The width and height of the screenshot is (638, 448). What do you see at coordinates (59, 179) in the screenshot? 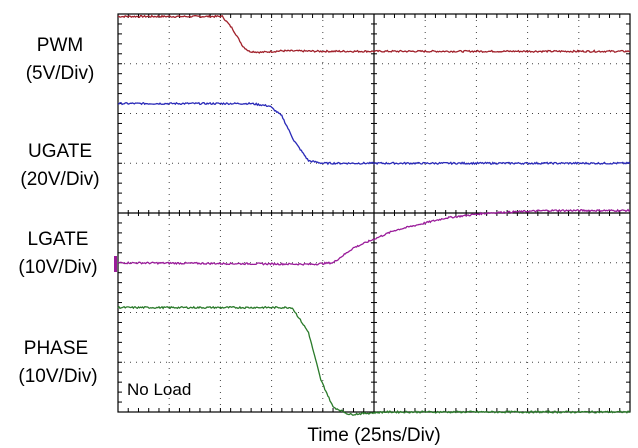
I see `ugate-scale-label: (20V/Div)` at bounding box center [59, 179].